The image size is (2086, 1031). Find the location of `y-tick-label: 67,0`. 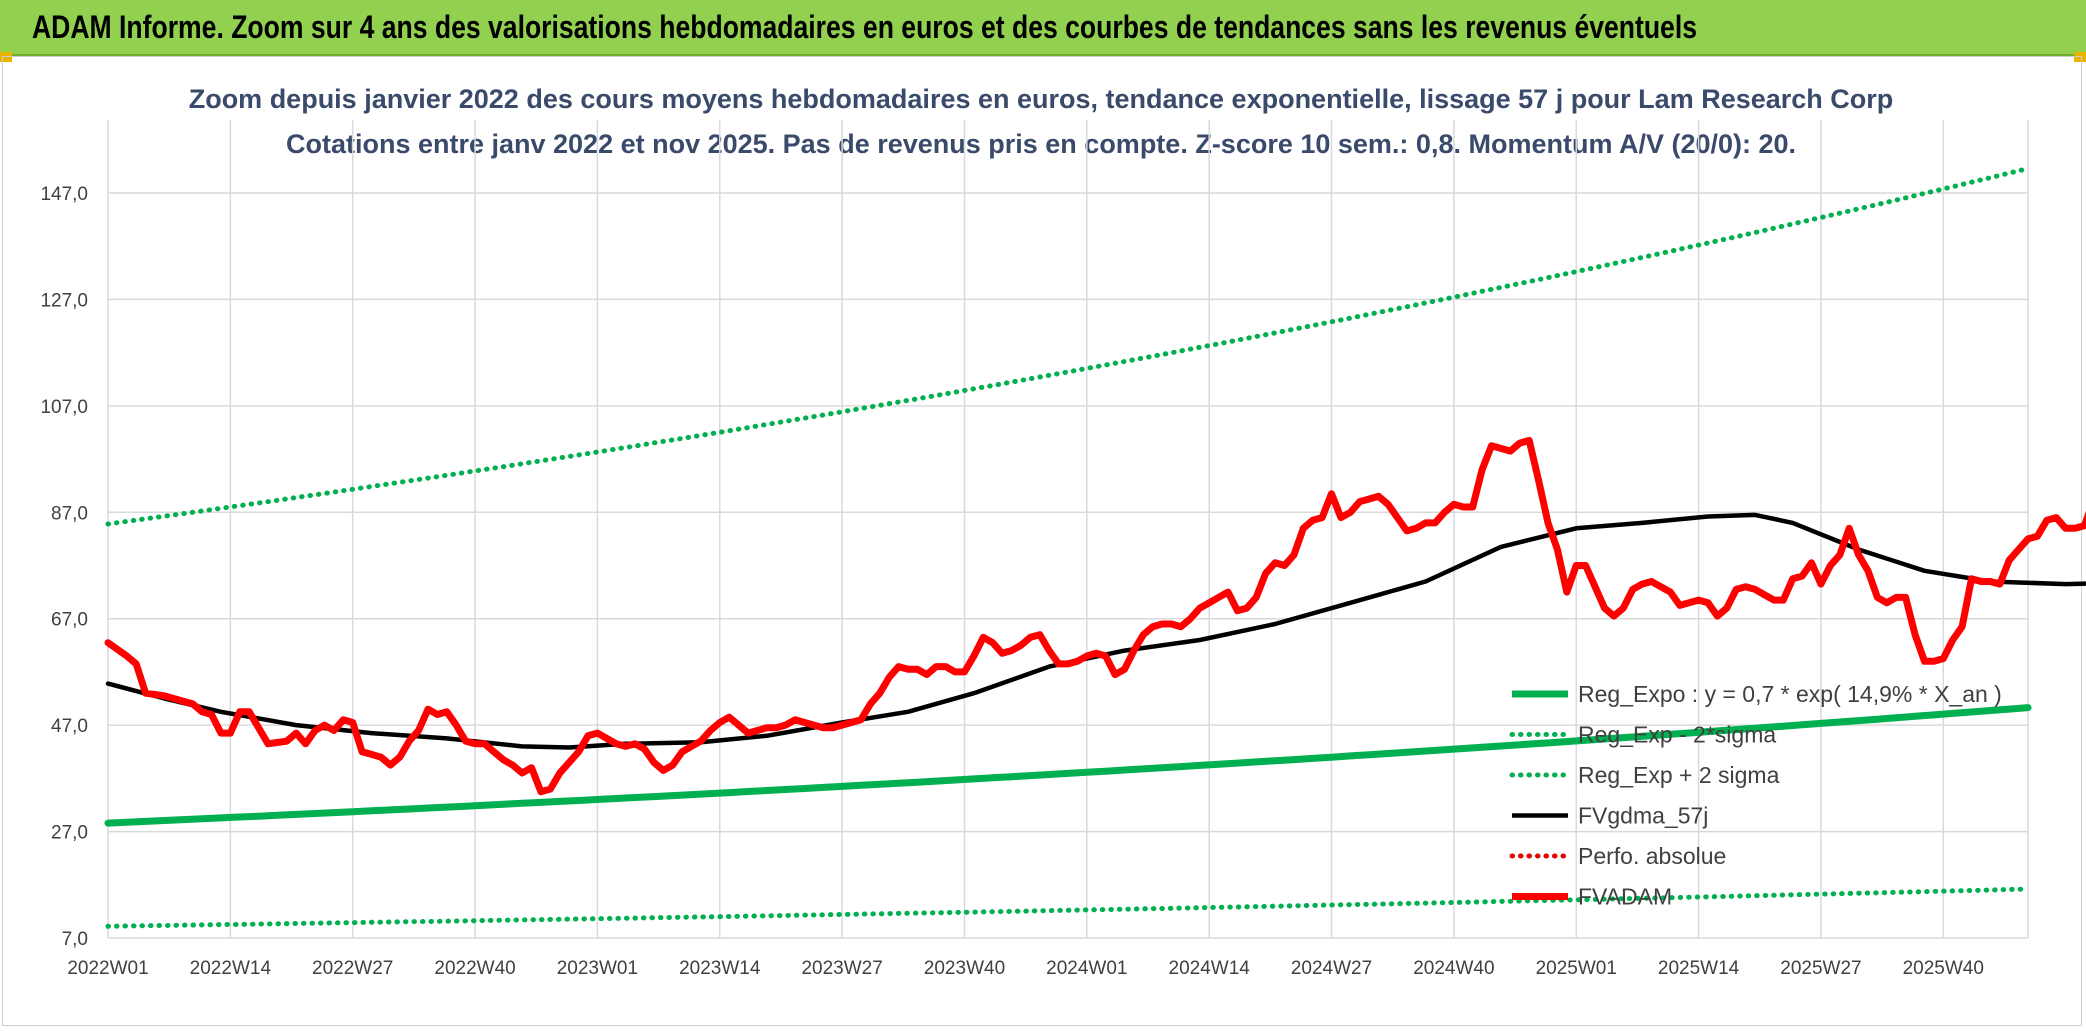

y-tick-label: 67,0 is located at coordinates (69, 620).